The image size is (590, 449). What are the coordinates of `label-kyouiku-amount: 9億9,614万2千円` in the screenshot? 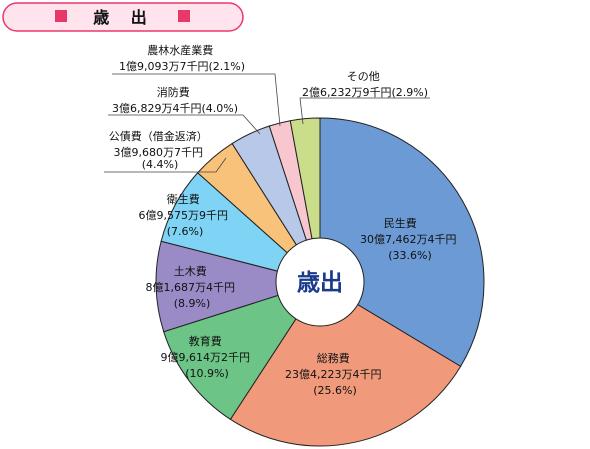 It's located at (206, 357).